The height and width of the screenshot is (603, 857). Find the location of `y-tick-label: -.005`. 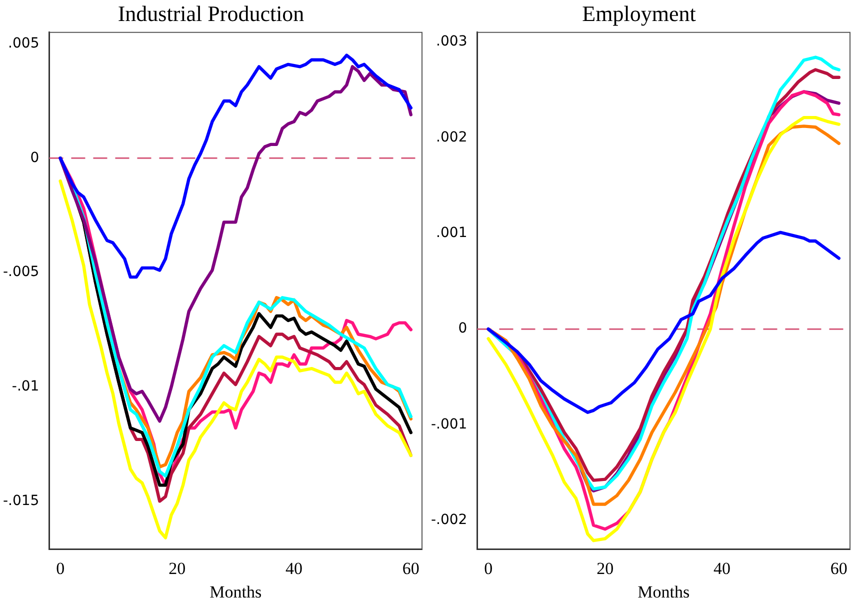

y-tick-label: -.005 is located at coordinates (21, 272).